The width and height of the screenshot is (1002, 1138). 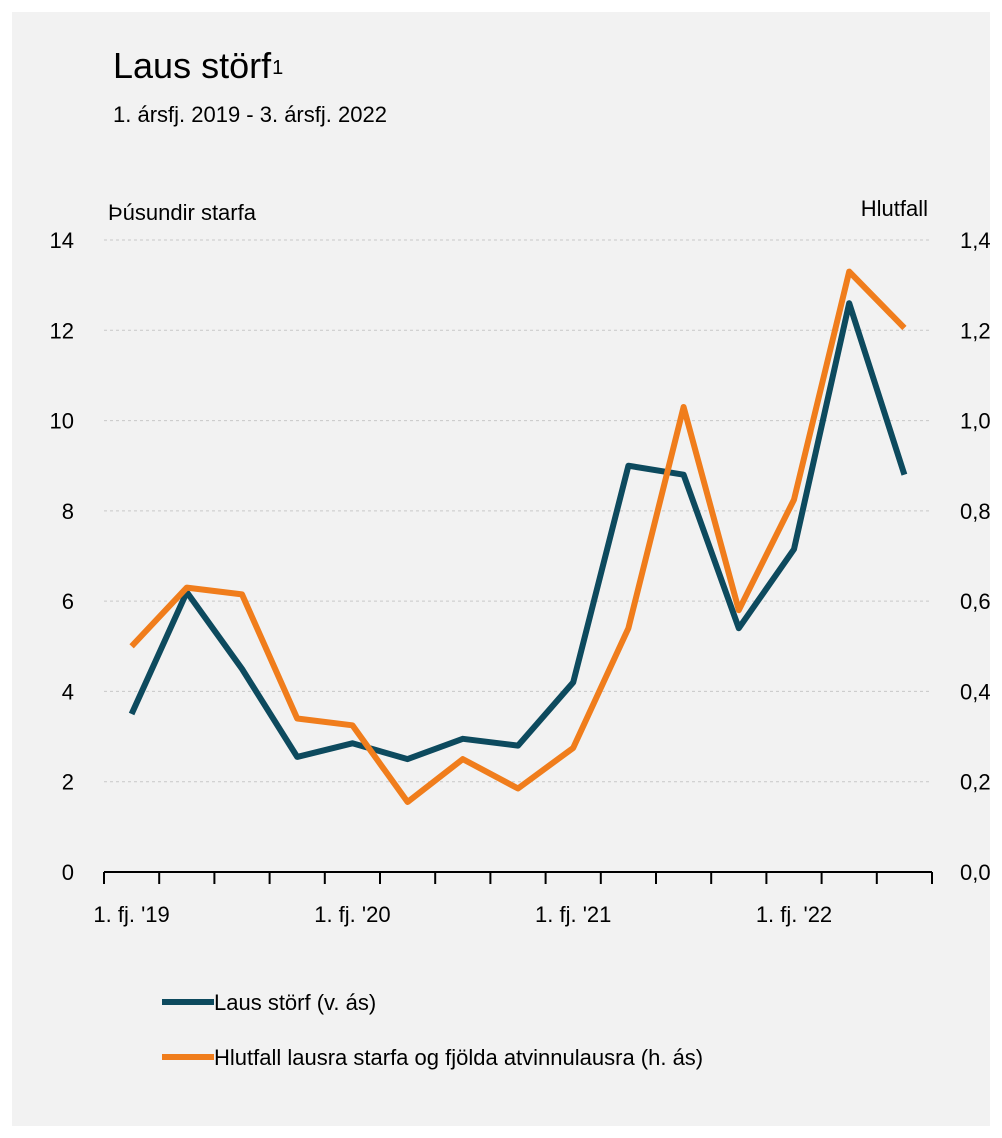 I want to click on right-tick-label: 1,2, so click(x=975, y=330).